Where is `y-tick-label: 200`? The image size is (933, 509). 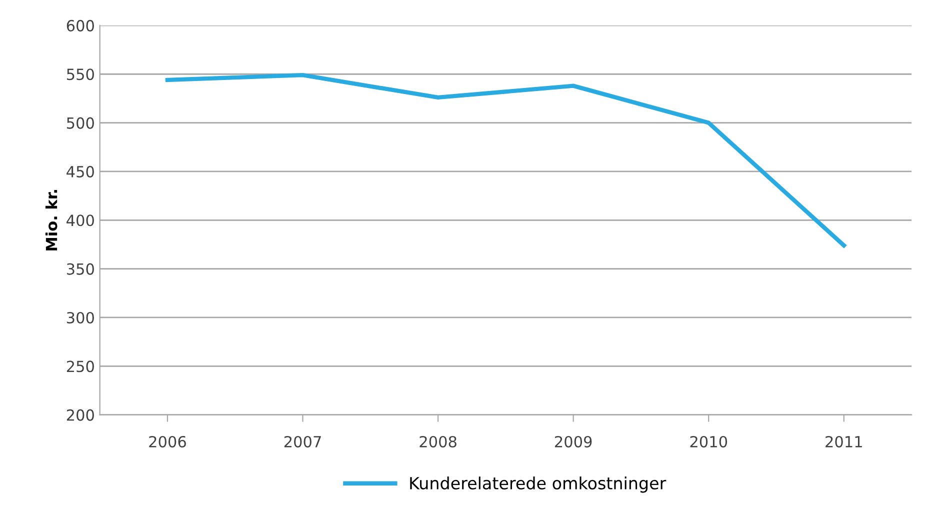
y-tick-label: 200 is located at coordinates (80, 415).